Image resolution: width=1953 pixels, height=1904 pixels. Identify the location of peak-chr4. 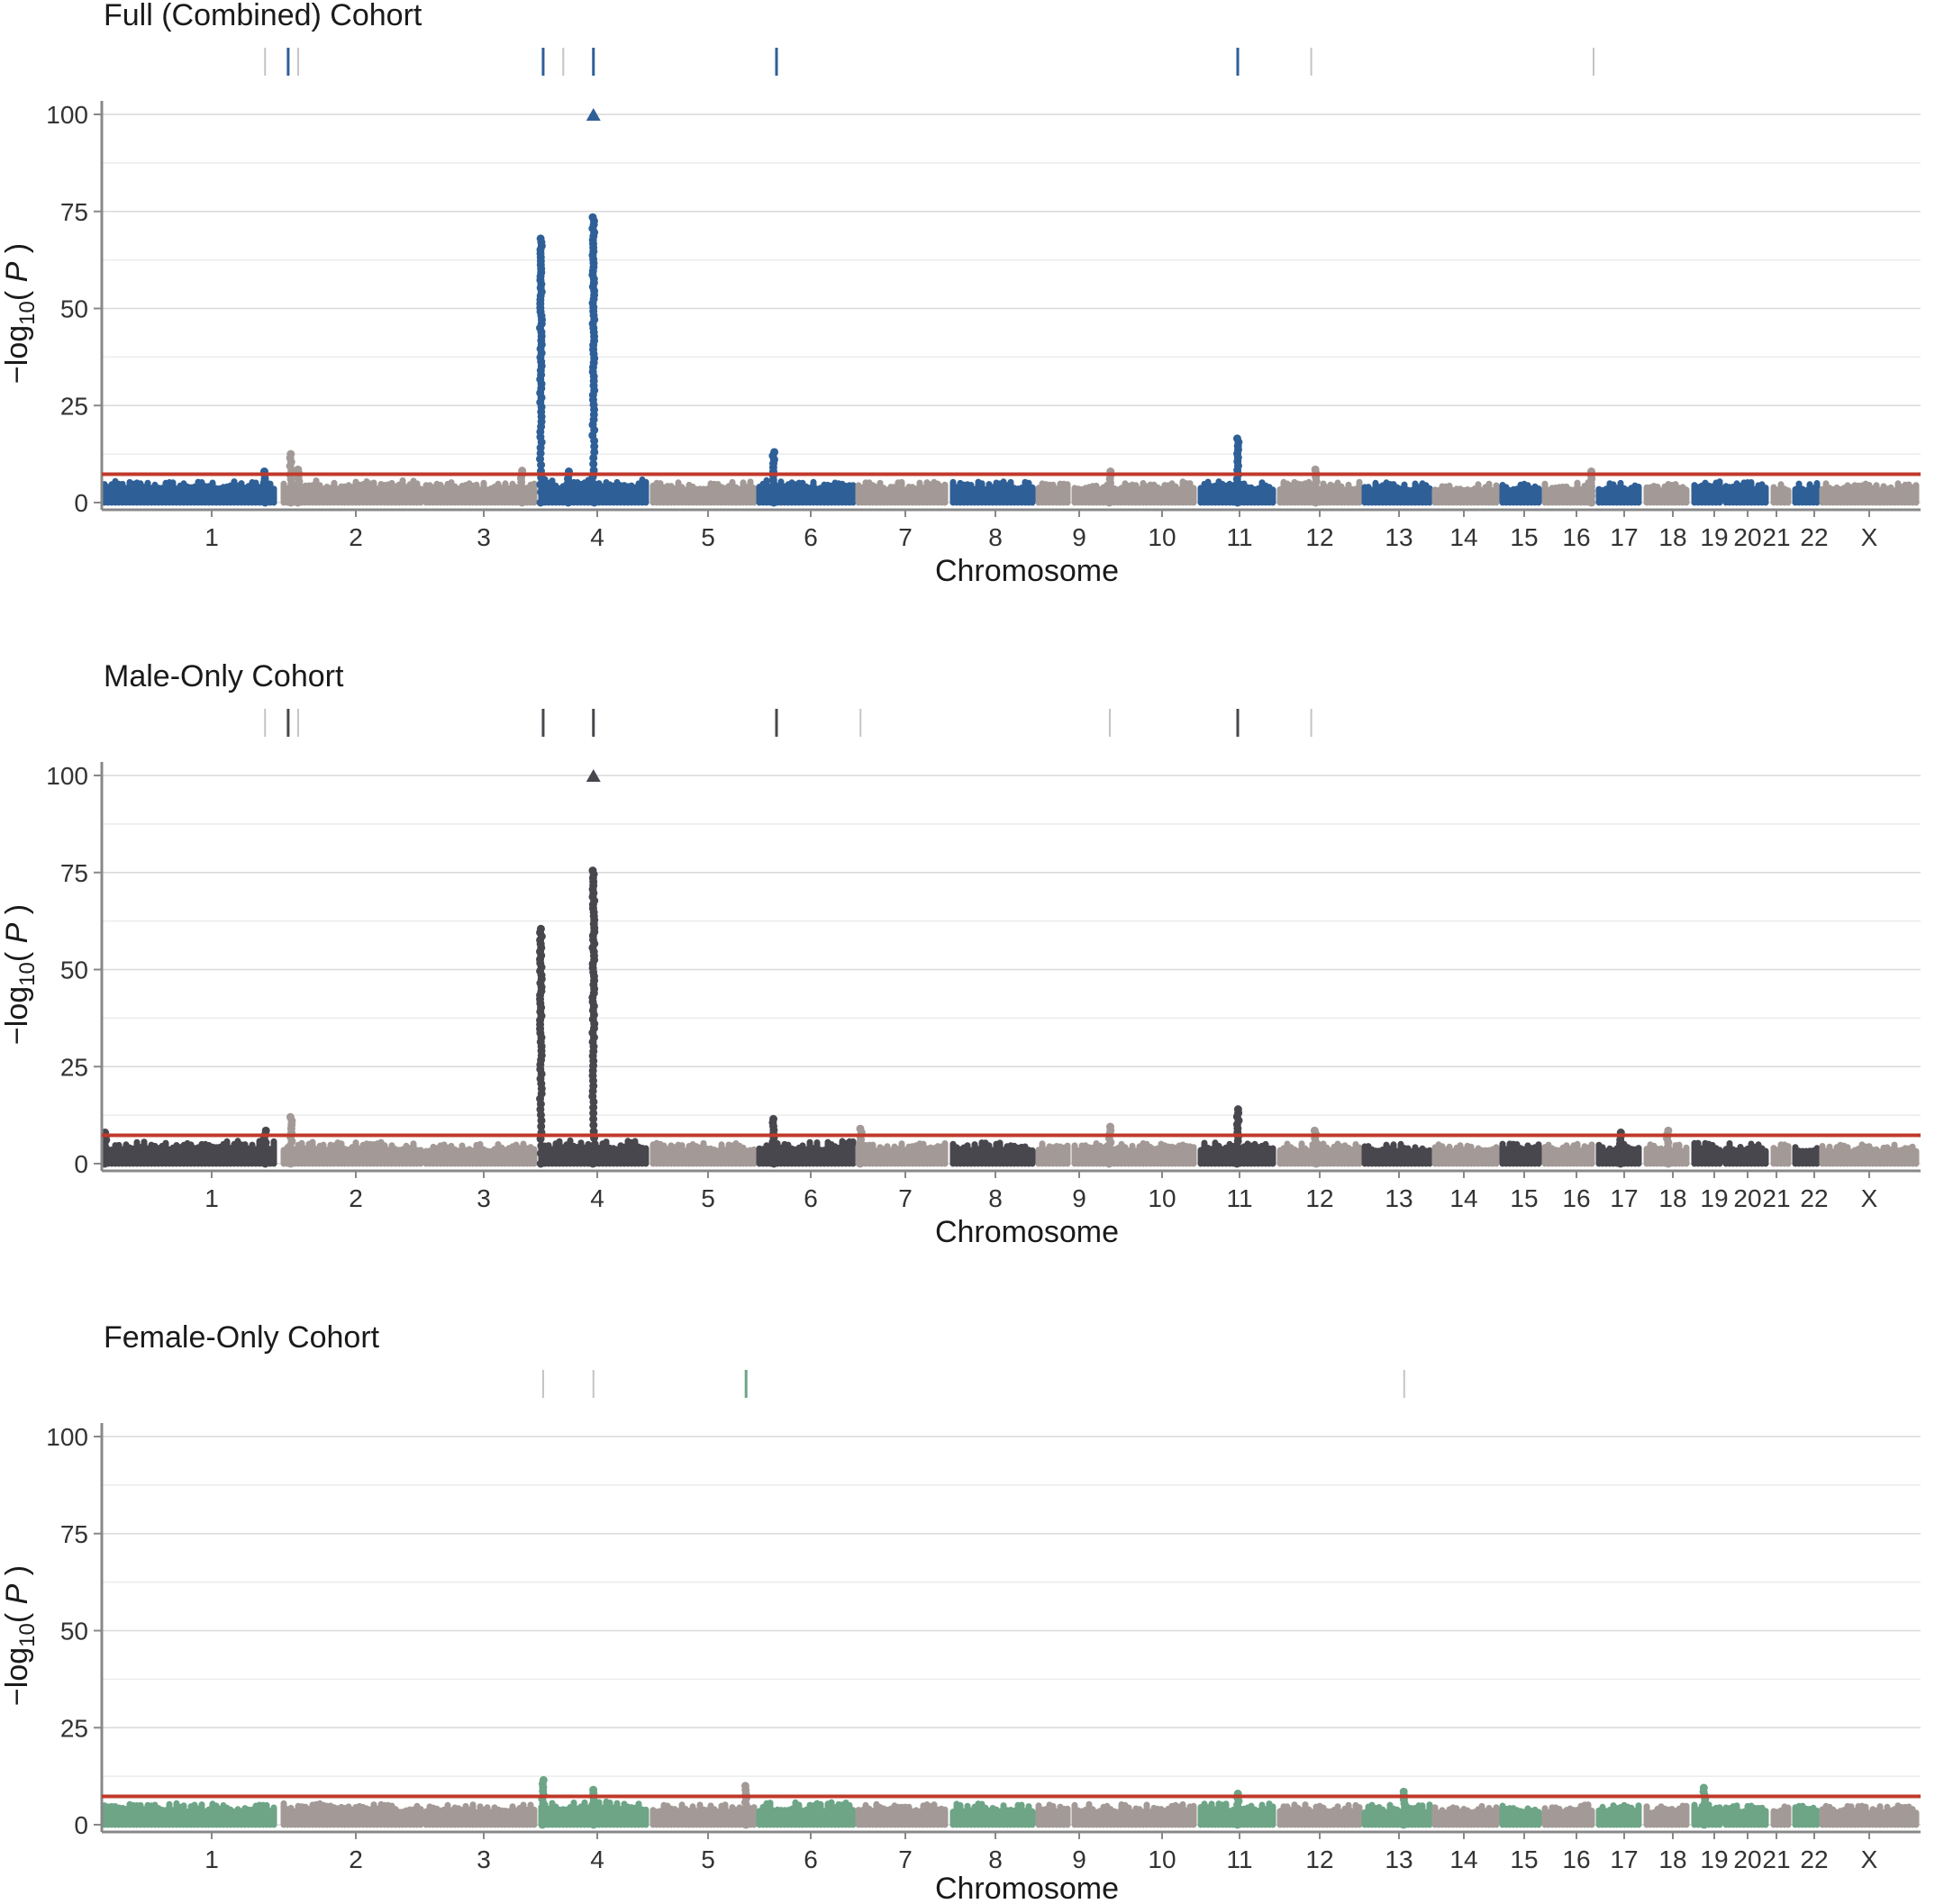
(541, 1046).